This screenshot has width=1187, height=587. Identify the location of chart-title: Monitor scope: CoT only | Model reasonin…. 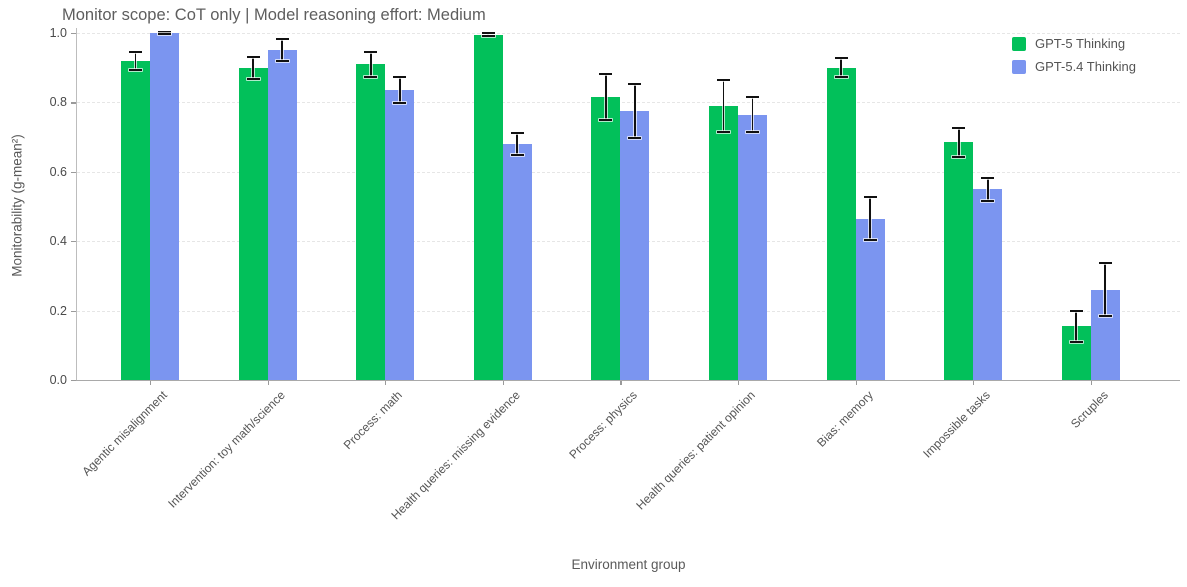
(274, 15).